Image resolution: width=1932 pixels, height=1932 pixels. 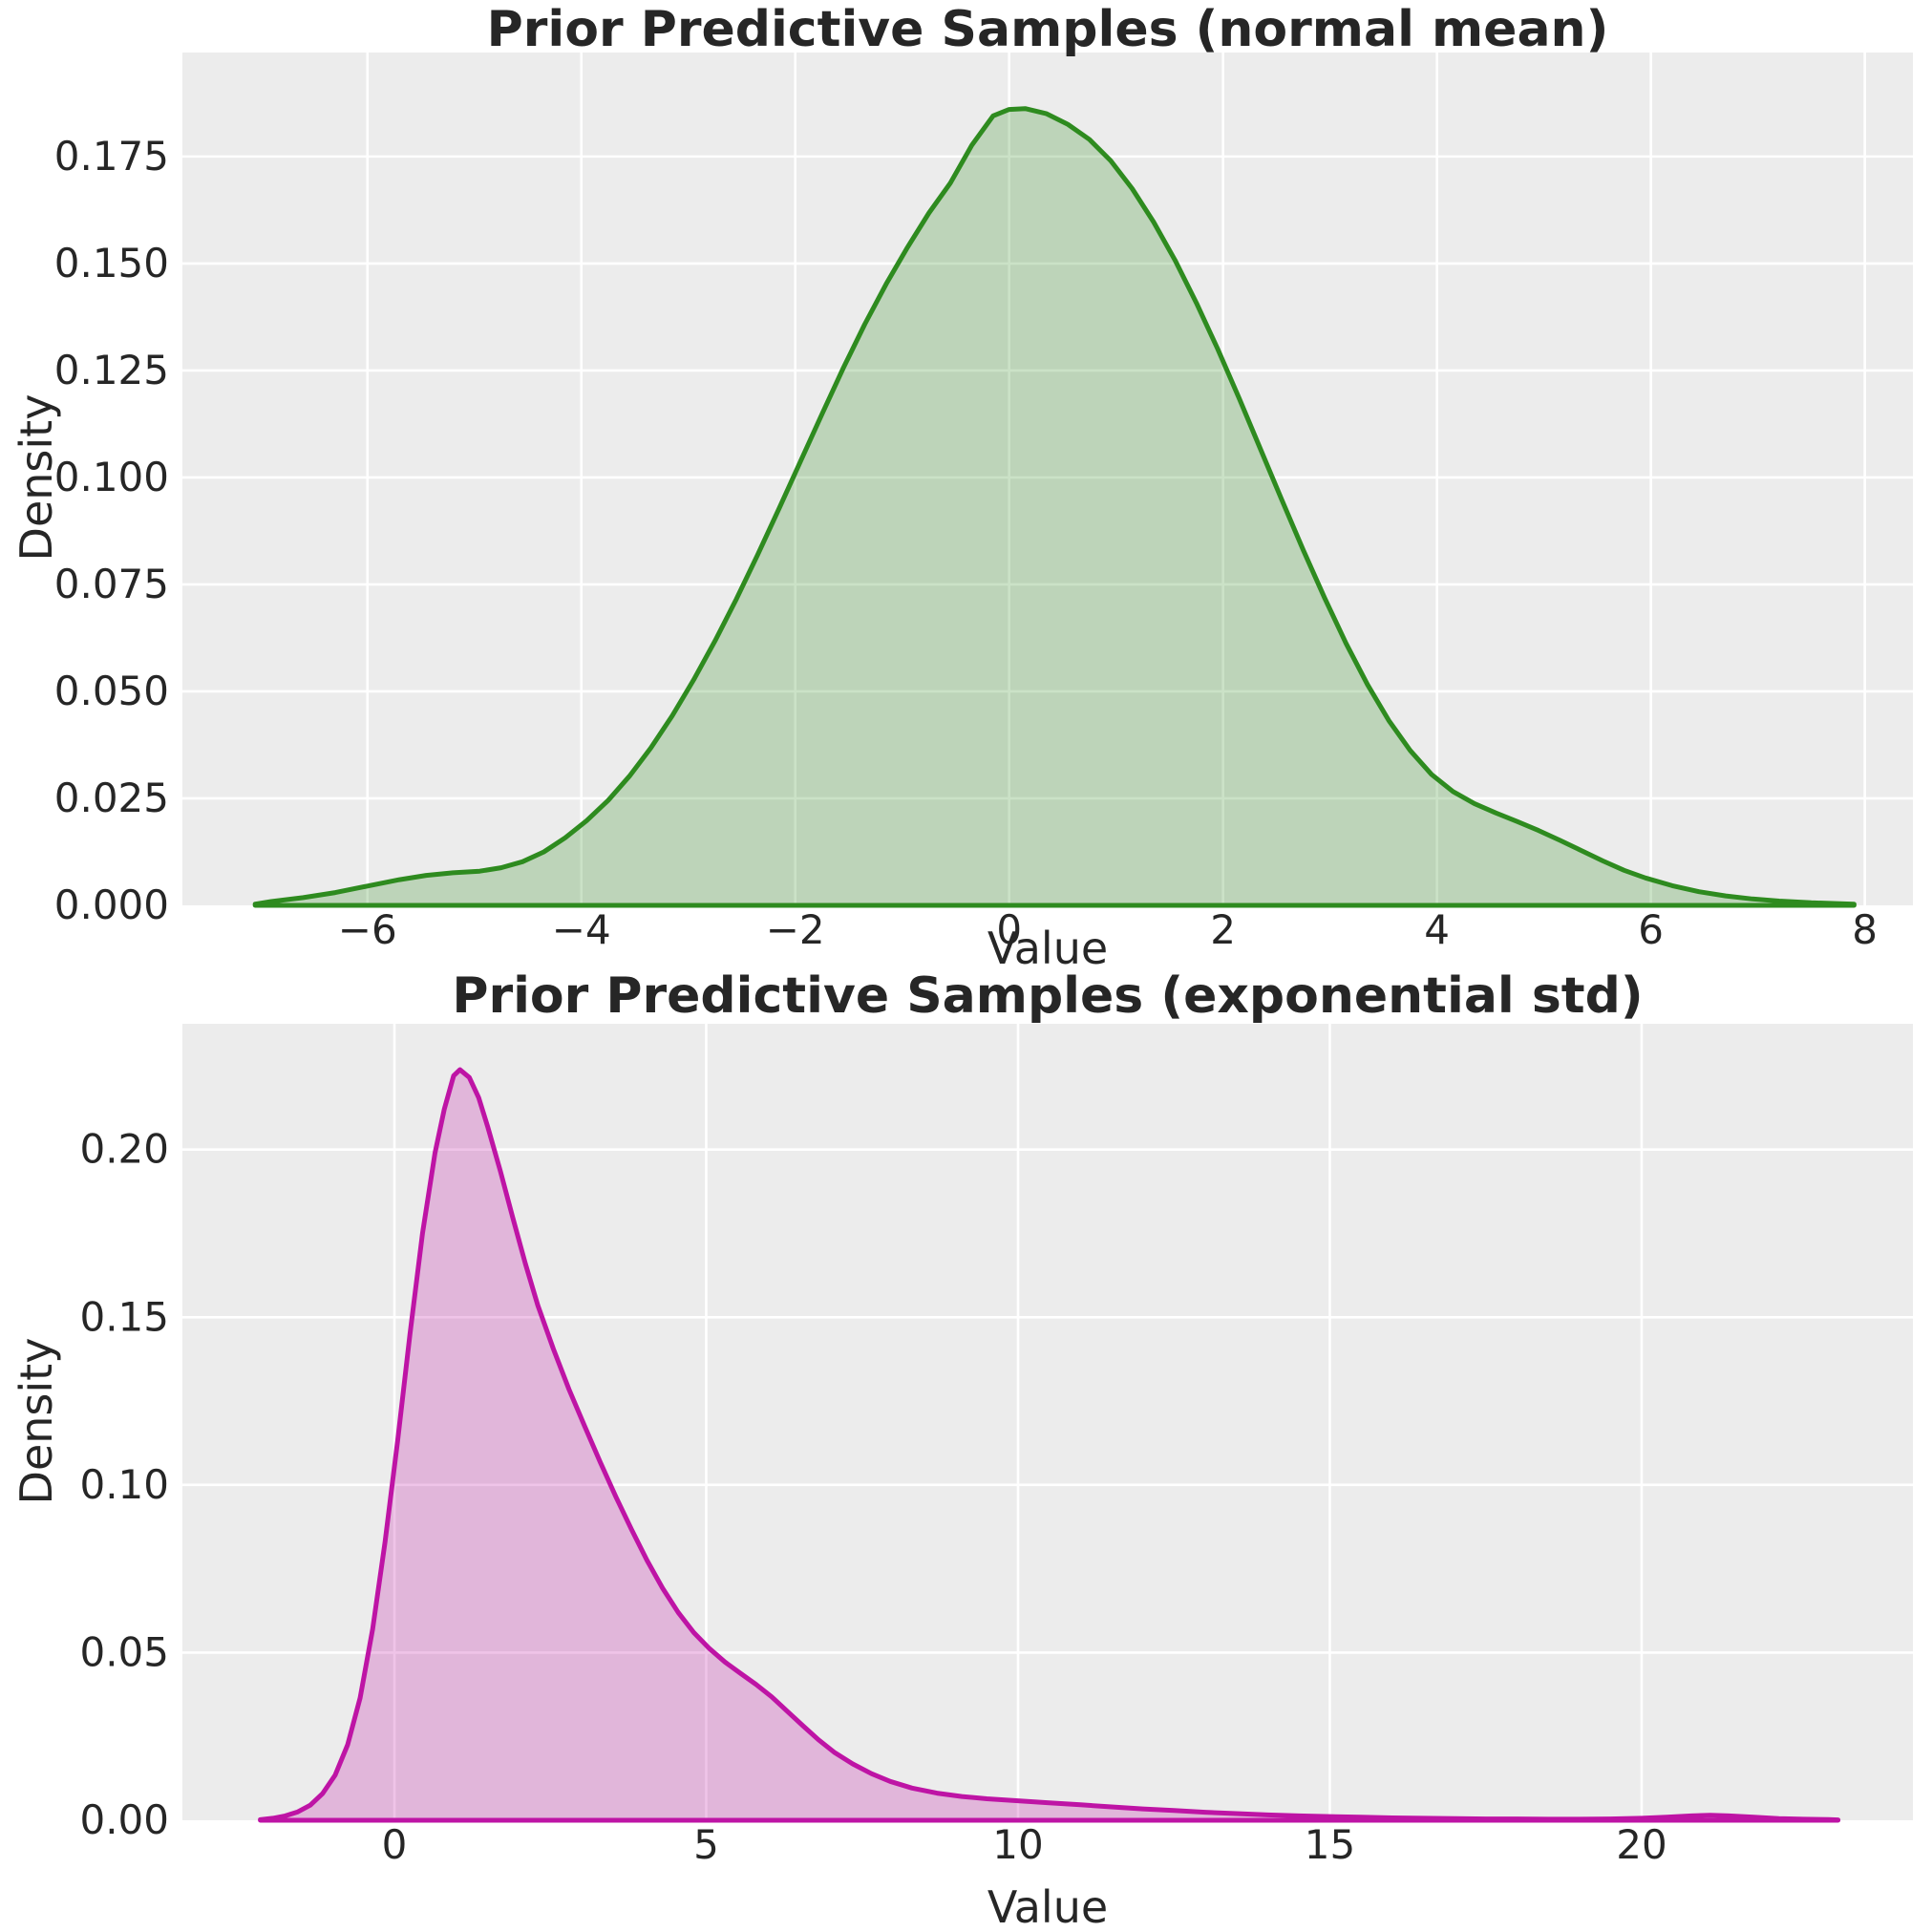 I want to click on y-tick-label: 0.075, so click(x=111, y=584).